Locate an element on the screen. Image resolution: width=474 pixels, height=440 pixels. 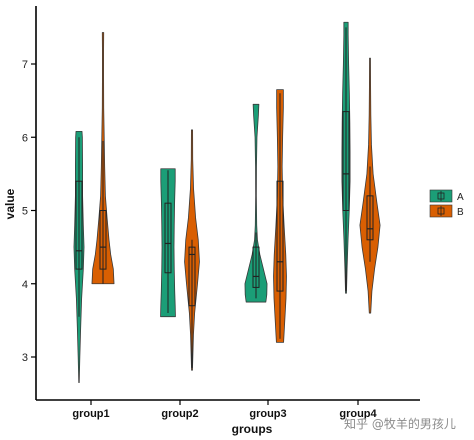
x-tick-label: group3 is located at coordinates (267, 414).